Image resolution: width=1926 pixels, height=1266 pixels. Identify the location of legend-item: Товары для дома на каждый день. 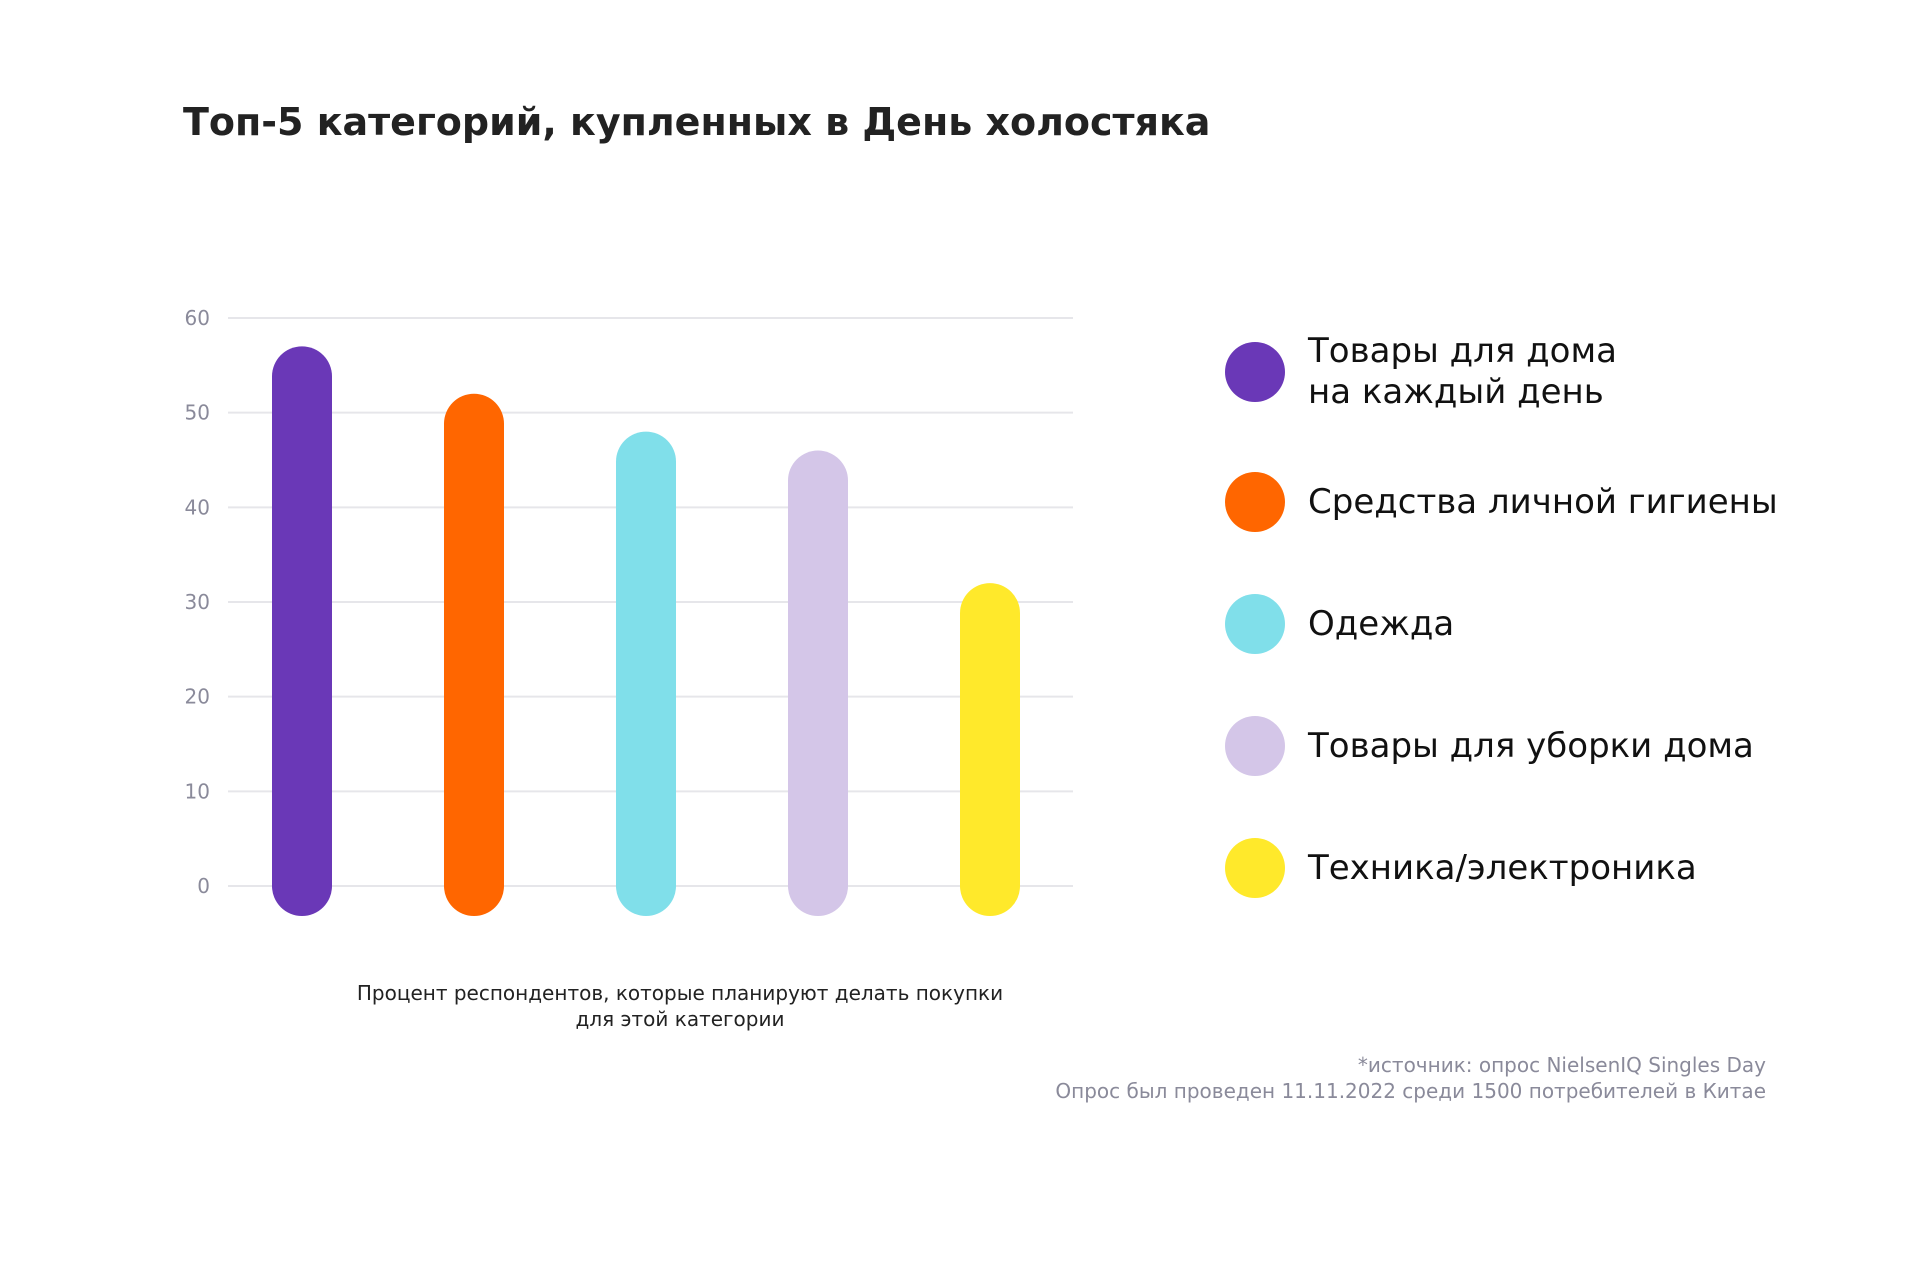
(1565, 372).